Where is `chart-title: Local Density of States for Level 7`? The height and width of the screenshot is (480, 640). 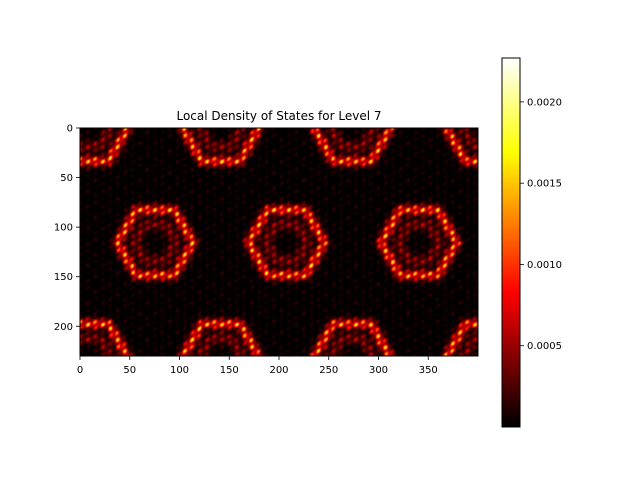 chart-title: Local Density of States for Level 7 is located at coordinates (278, 116).